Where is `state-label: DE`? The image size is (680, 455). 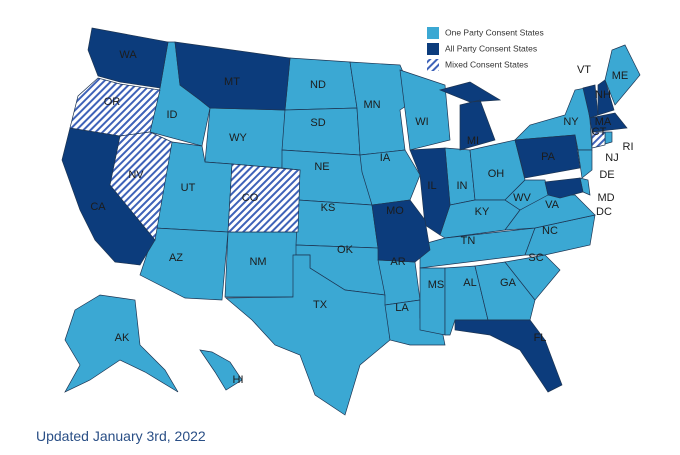
state-label: DE is located at coordinates (606, 175).